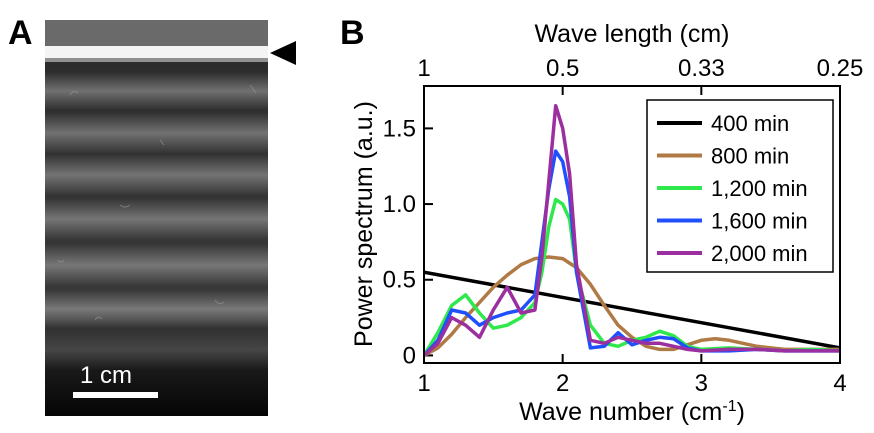 The height and width of the screenshot is (433, 874). I want to click on legend-label: 1,200 min, so click(759, 188).